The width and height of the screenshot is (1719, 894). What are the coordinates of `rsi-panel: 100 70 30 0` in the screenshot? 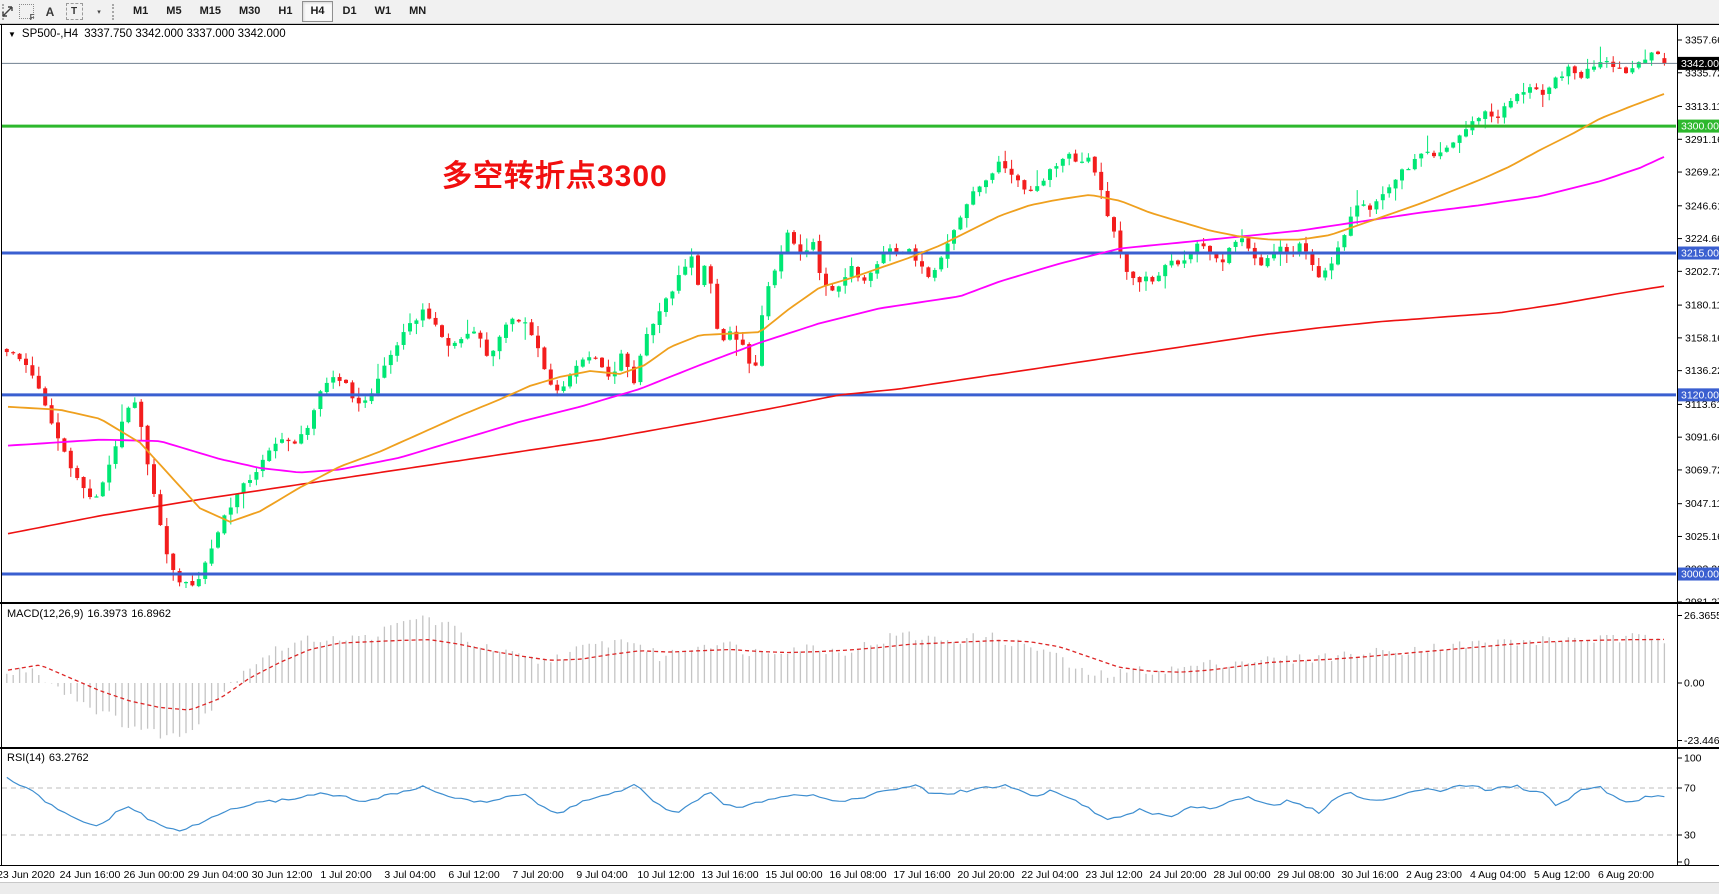 It's located at (859, 807).